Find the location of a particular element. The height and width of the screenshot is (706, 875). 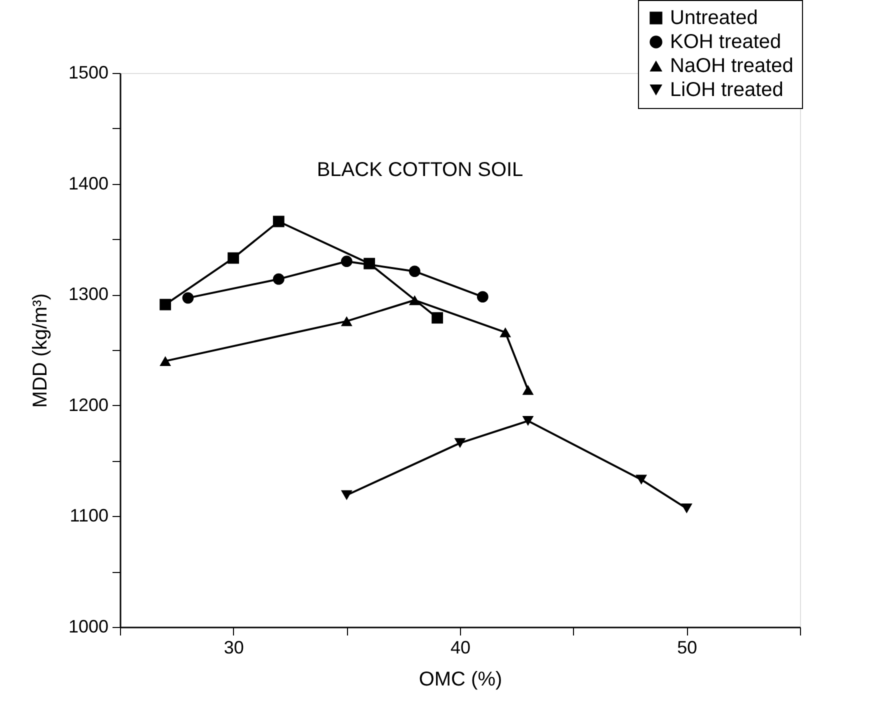

y-tick-label: 1400 is located at coordinates (88, 183).